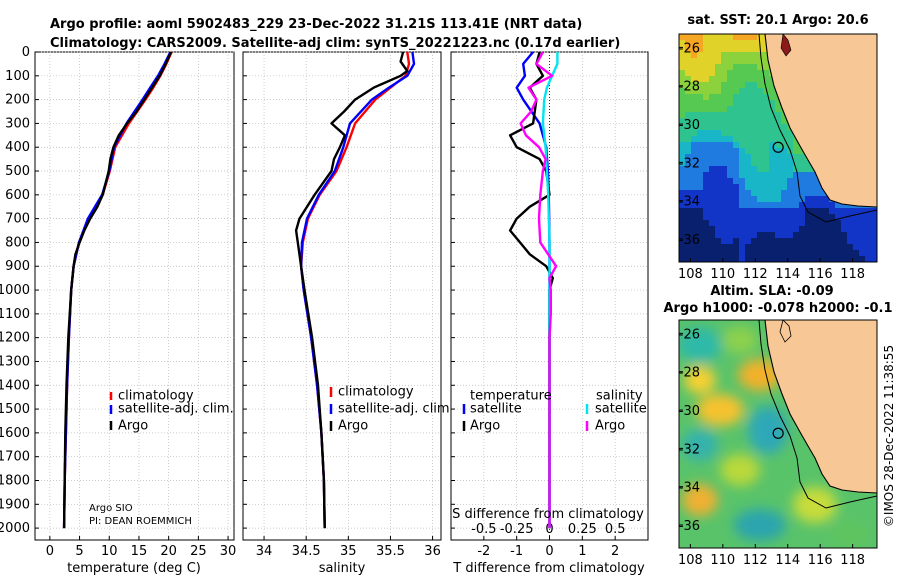 This screenshot has width=900, height=580. I want to click on legend-label-t-argo: Argo, so click(485, 426).